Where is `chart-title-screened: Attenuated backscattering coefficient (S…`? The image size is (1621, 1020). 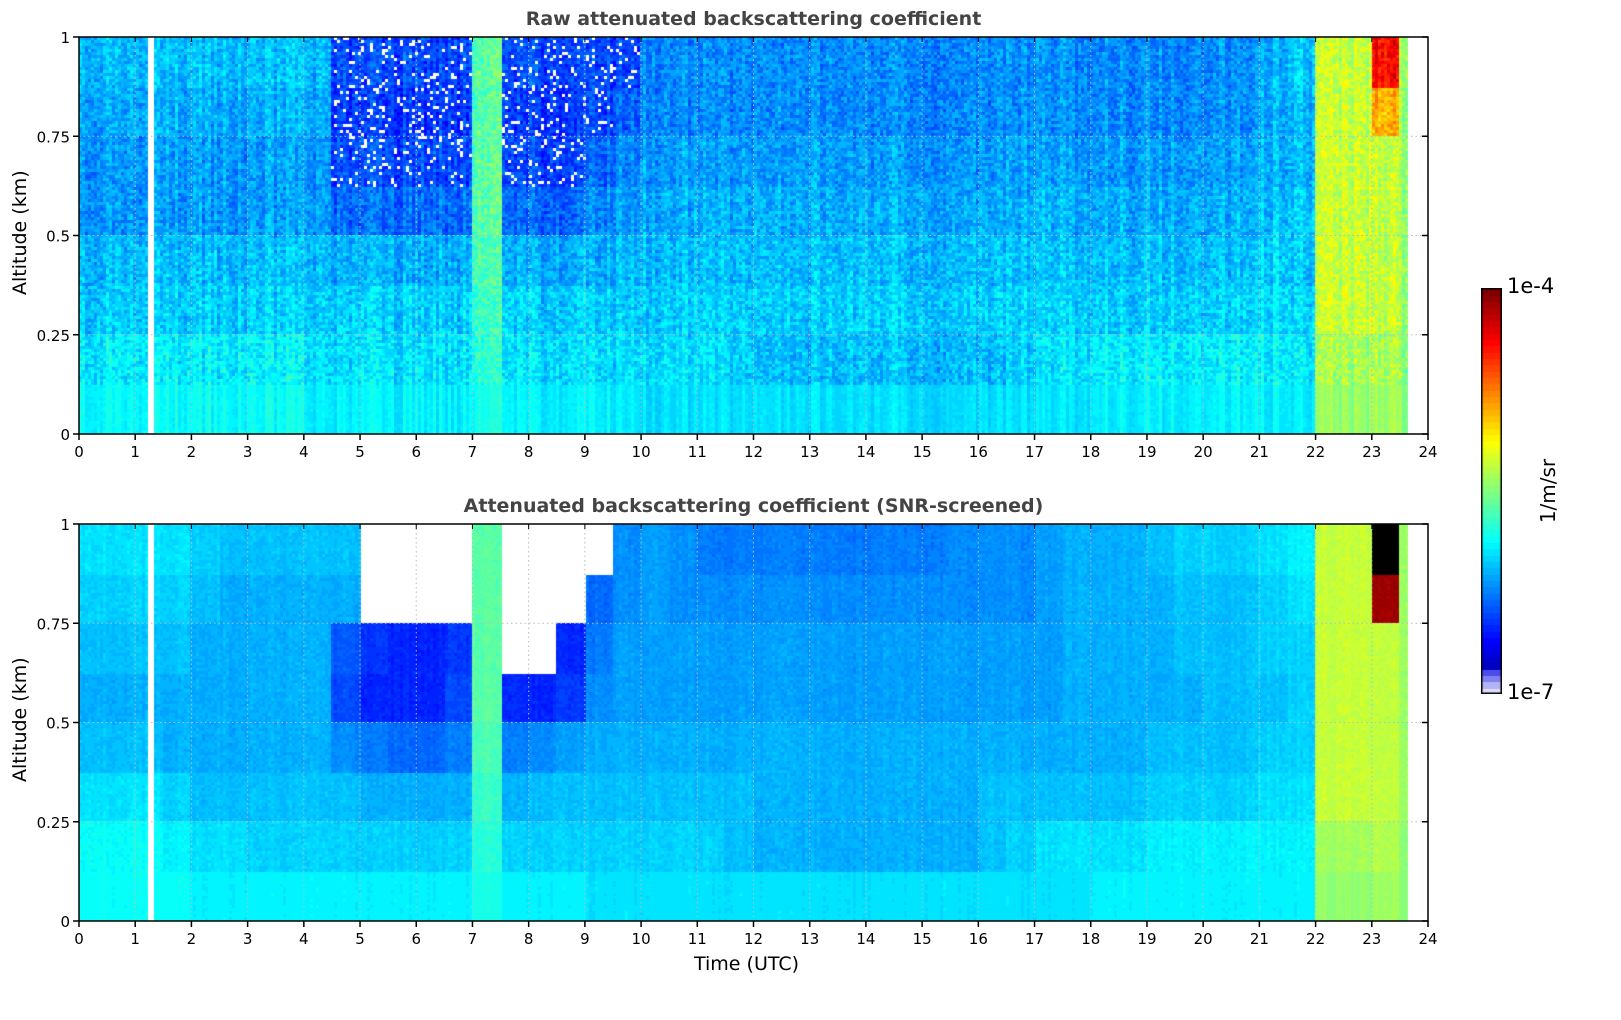 chart-title-screened: Attenuated backscattering coefficient (S… is located at coordinates (753, 506).